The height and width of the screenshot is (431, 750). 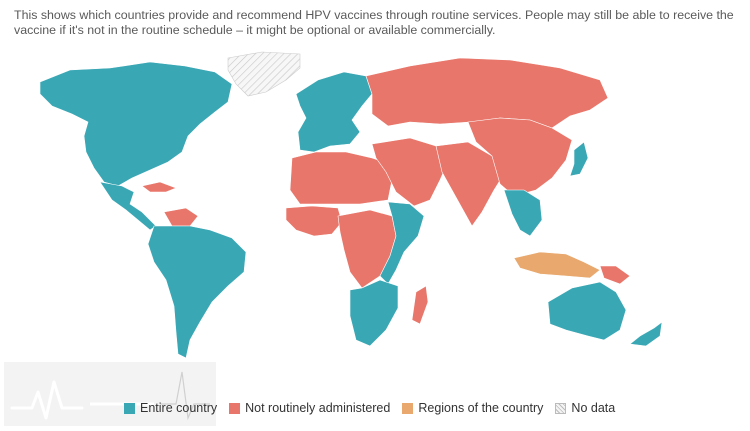 I want to click on region-north-america, so click(x=136, y=124).